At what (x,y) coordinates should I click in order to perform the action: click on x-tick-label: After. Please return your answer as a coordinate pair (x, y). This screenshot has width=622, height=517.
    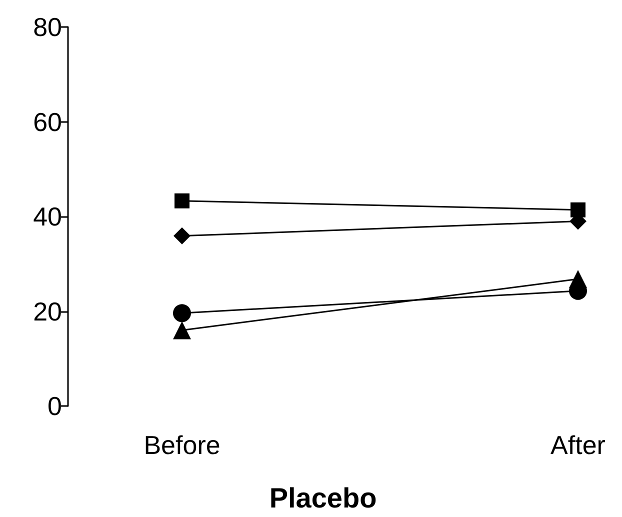
    Looking at the image, I should click on (578, 445).